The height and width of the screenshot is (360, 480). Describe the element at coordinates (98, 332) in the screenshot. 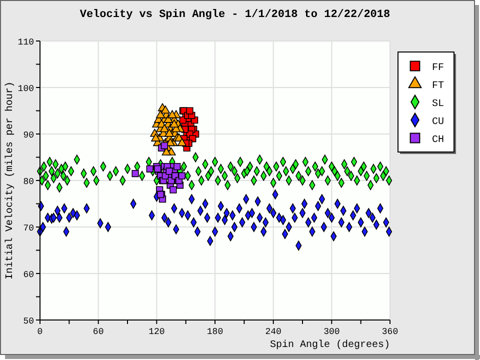

I see `x-tick-label: 60` at that location.